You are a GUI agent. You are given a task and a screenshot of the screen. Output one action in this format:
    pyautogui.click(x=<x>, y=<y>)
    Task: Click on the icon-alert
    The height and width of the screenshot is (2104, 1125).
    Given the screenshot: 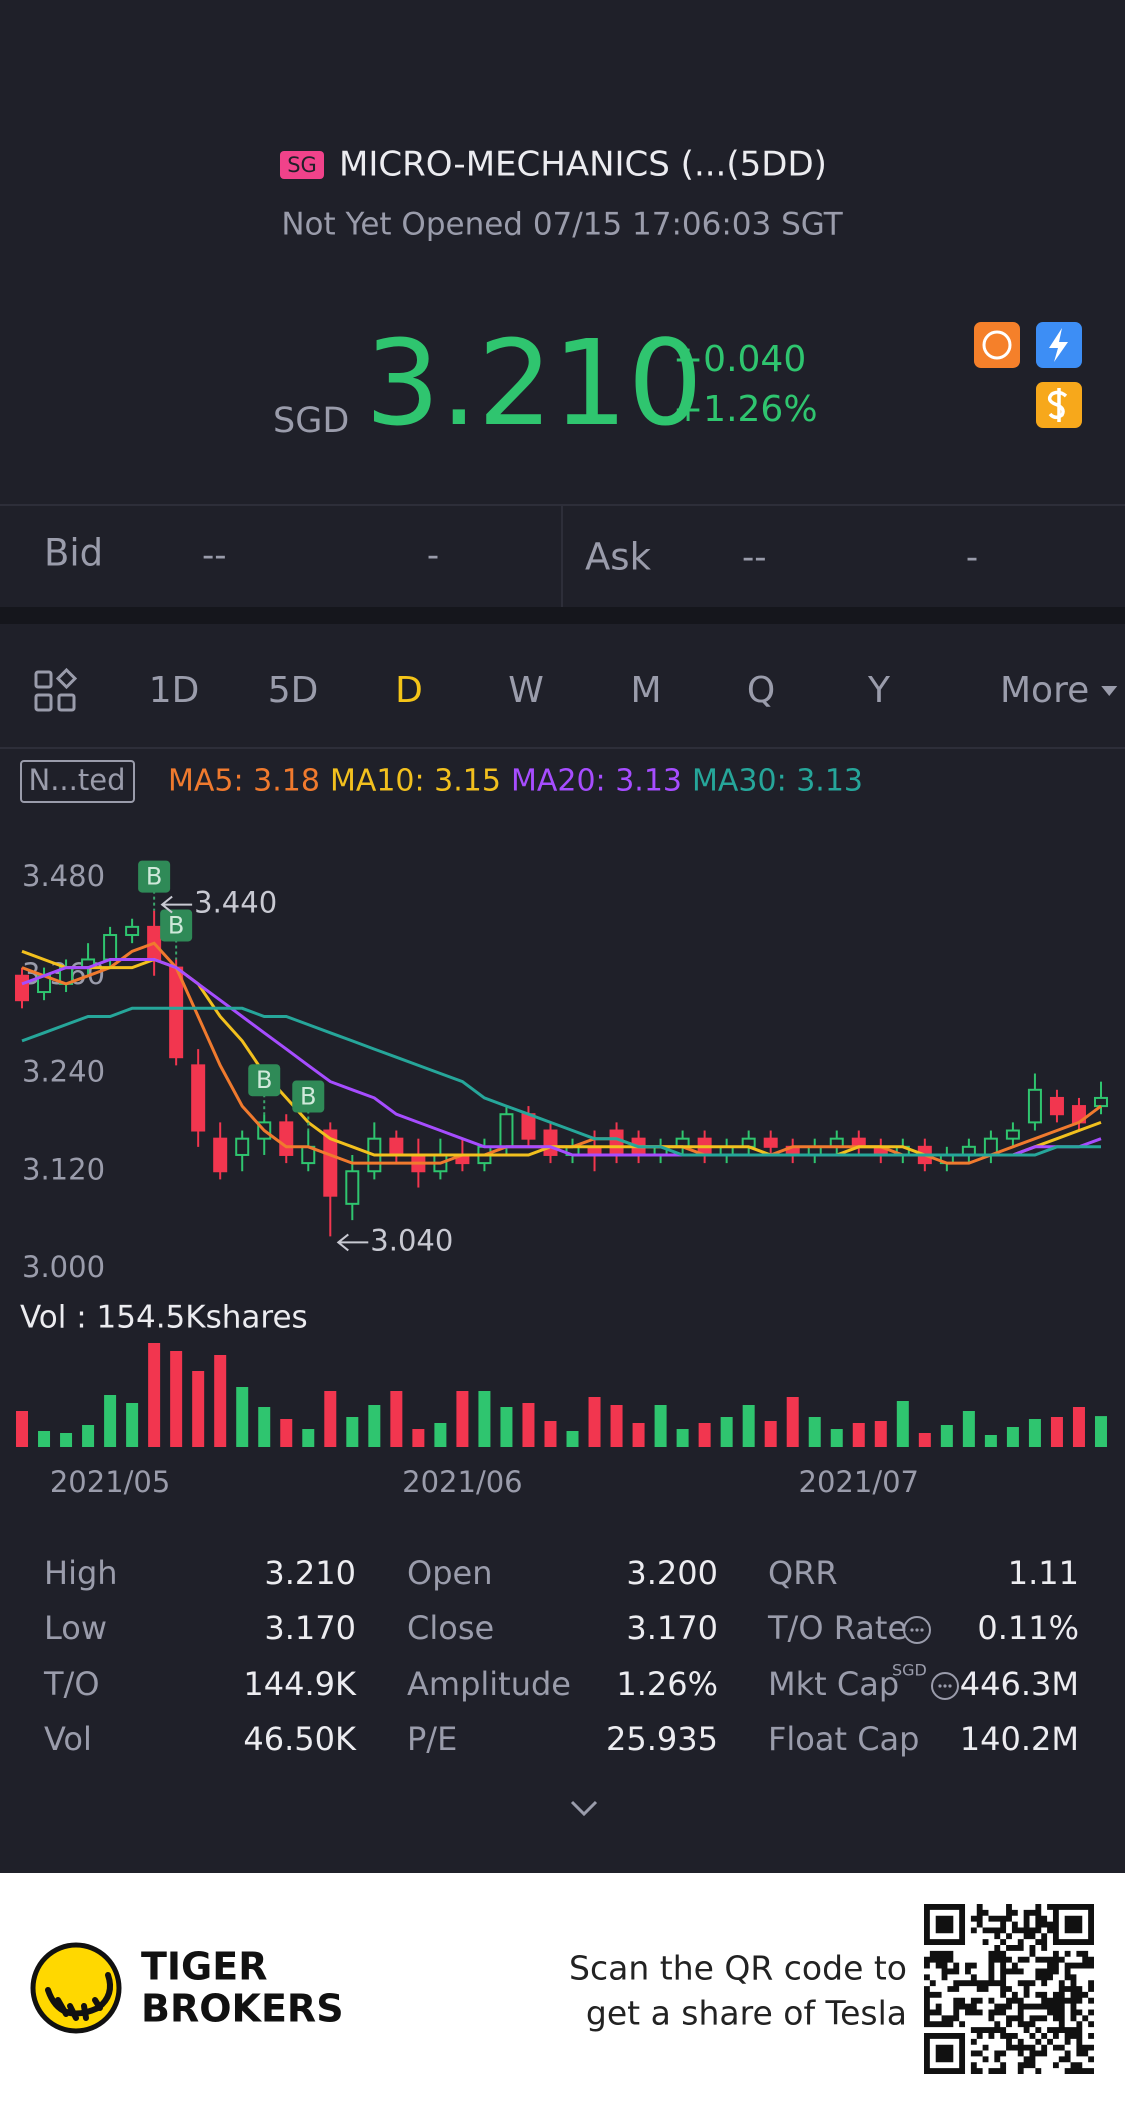 What is the action you would take?
    pyautogui.click(x=997, y=345)
    